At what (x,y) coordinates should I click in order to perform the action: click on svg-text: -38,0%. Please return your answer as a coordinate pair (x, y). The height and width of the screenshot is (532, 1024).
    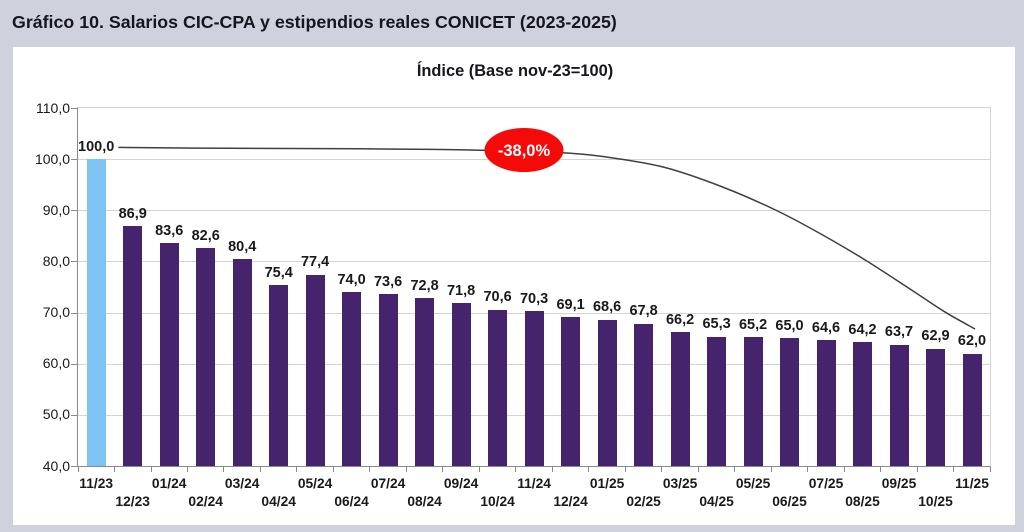
    Looking at the image, I should click on (524, 151).